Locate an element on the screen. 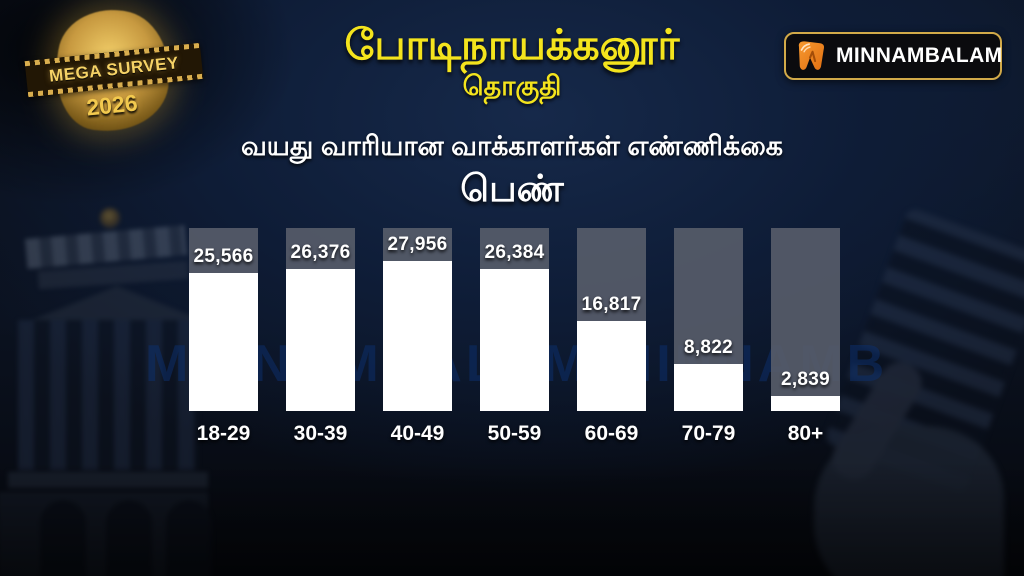 The image size is (1024, 576). chart-heading: வயது வாரியான வாக்காளர்கள் எண்ணிக்கை is located at coordinates (512, 146).